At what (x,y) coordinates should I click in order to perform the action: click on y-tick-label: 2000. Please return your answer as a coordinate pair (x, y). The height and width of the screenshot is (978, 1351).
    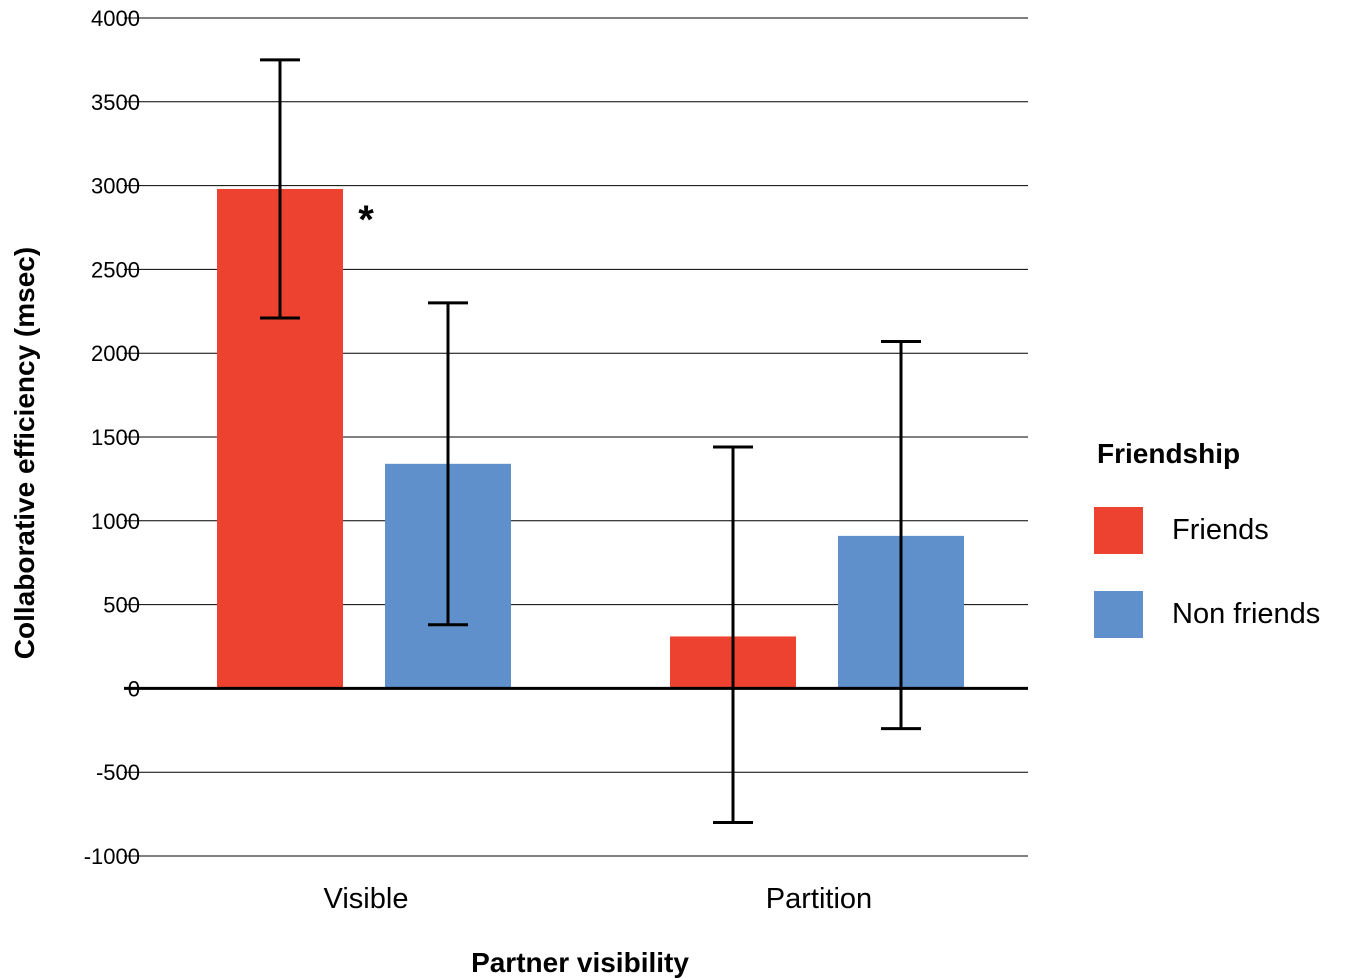
    Looking at the image, I should click on (115, 353).